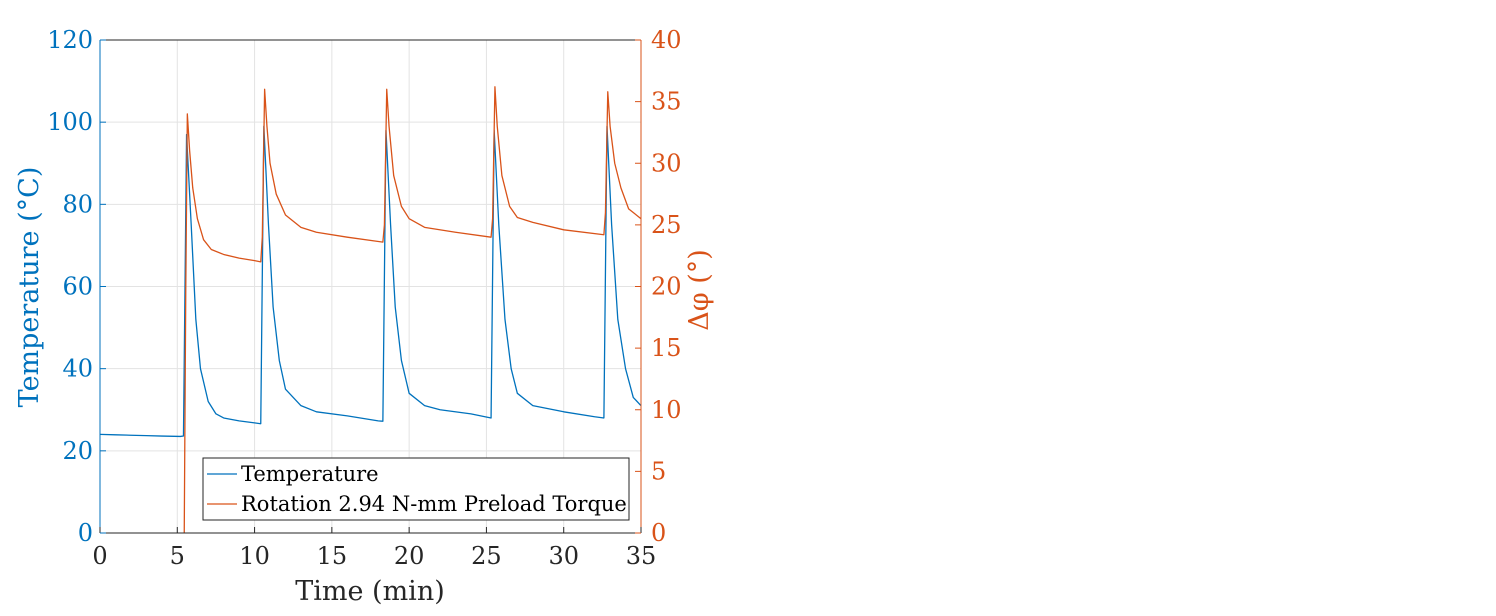 Image resolution: width=1496 pixels, height=616 pixels. Describe the element at coordinates (666, 410) in the screenshot. I see `right-y-tick-label: 10` at that location.